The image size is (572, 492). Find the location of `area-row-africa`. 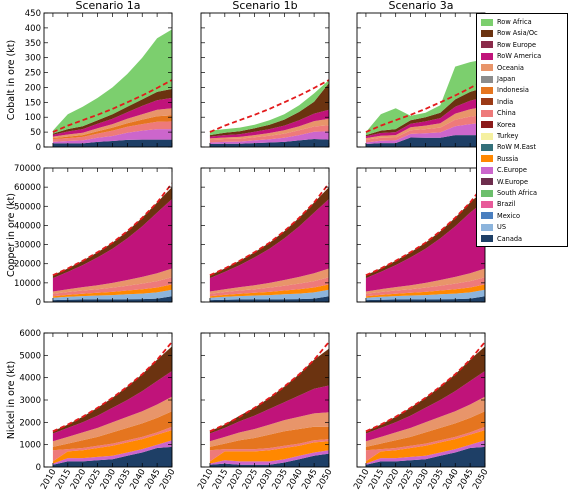

area-row-africa is located at coordinates (112, 81).